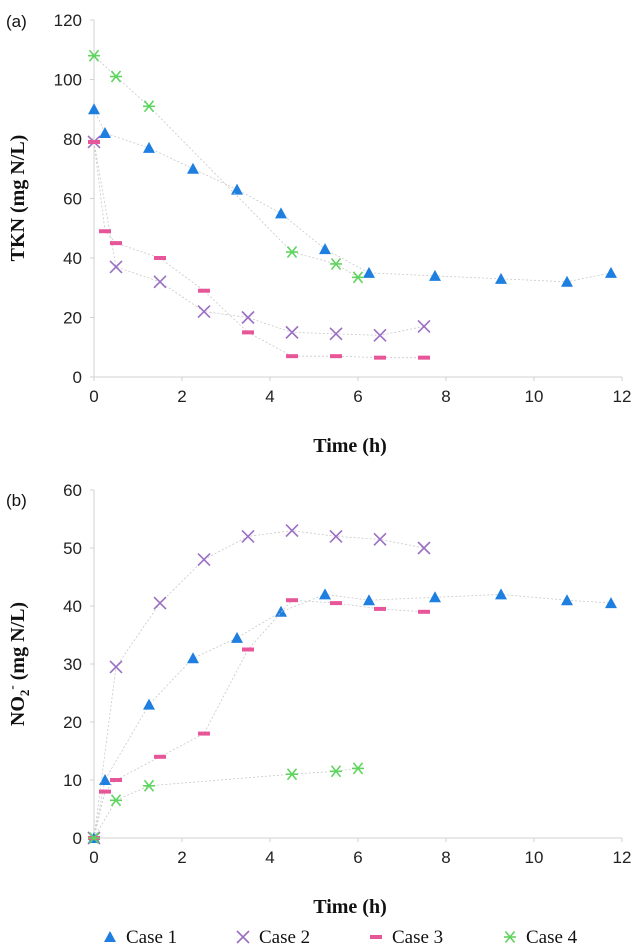  What do you see at coordinates (284, 937) in the screenshot?
I see `legend-label: Case 2` at bounding box center [284, 937].